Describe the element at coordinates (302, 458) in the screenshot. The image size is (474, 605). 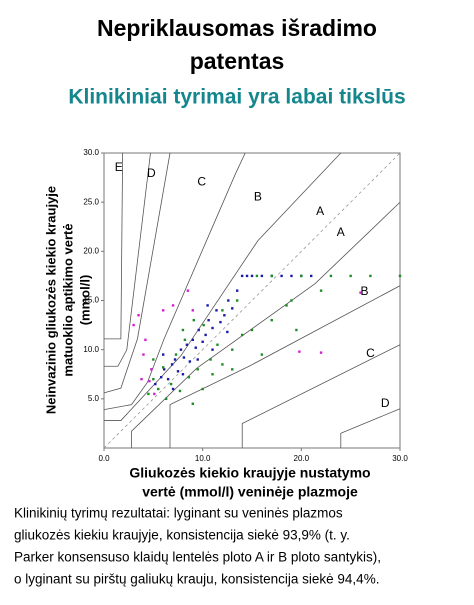
I see `x-tick-label: 20.0` at that location.